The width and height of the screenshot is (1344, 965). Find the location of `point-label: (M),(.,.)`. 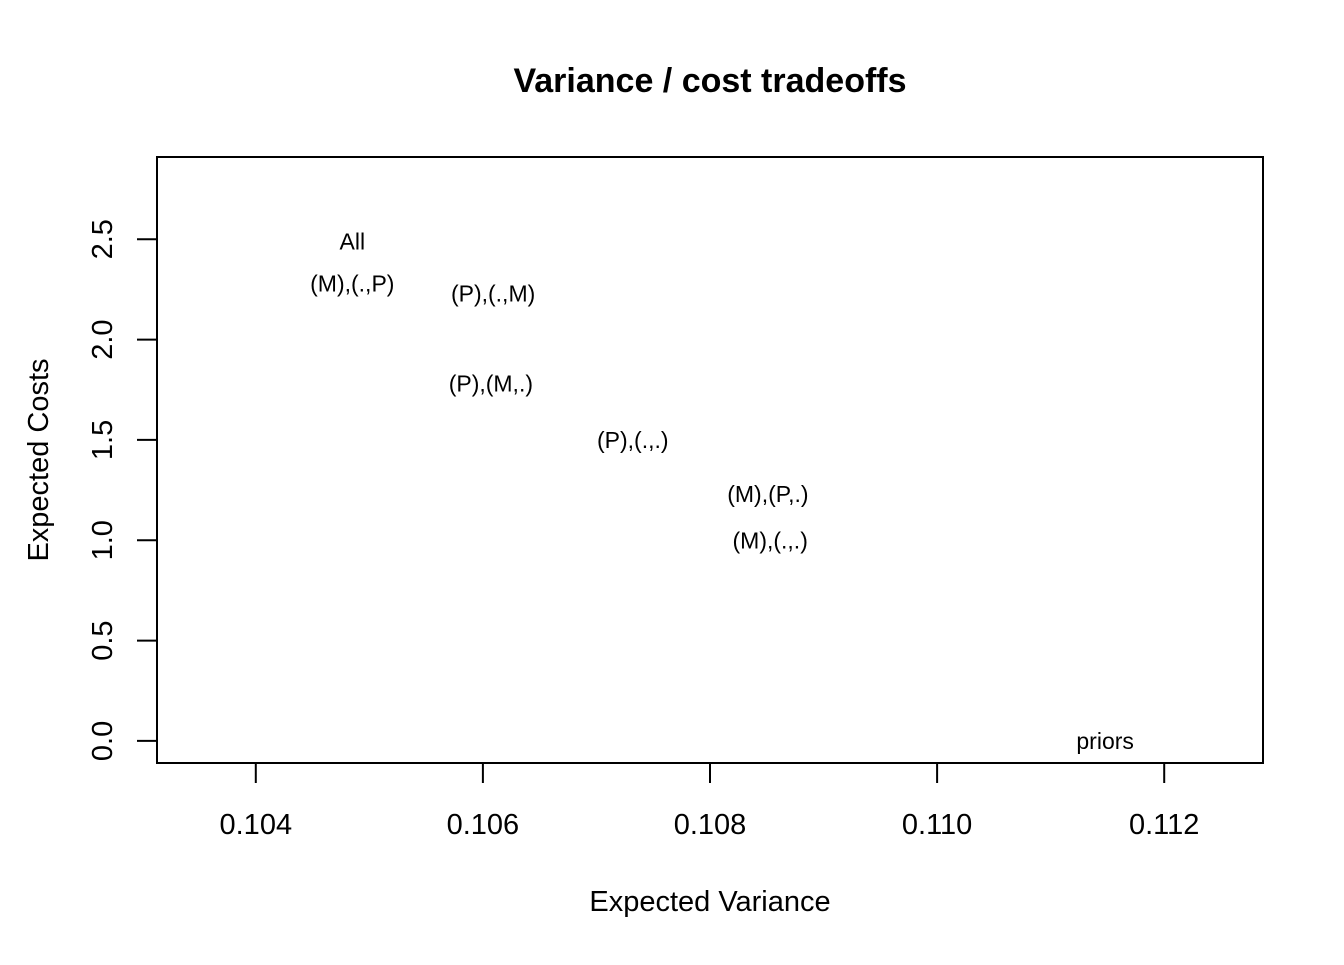

point-label: (M),(.,.) is located at coordinates (770, 540).